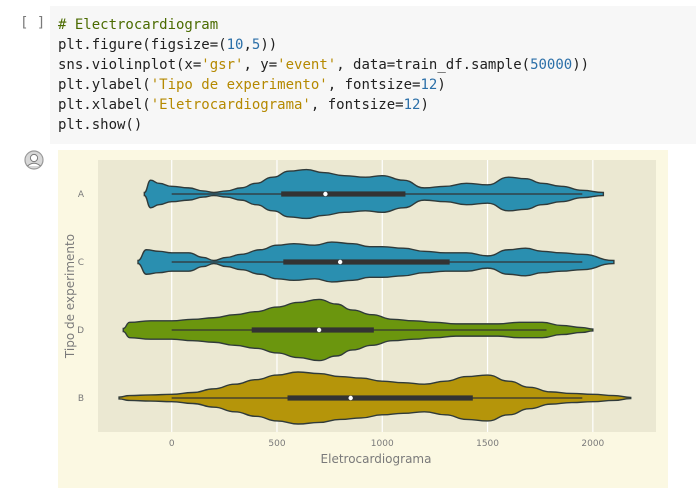  I want to click on code-token: , y=, so click(260, 65).